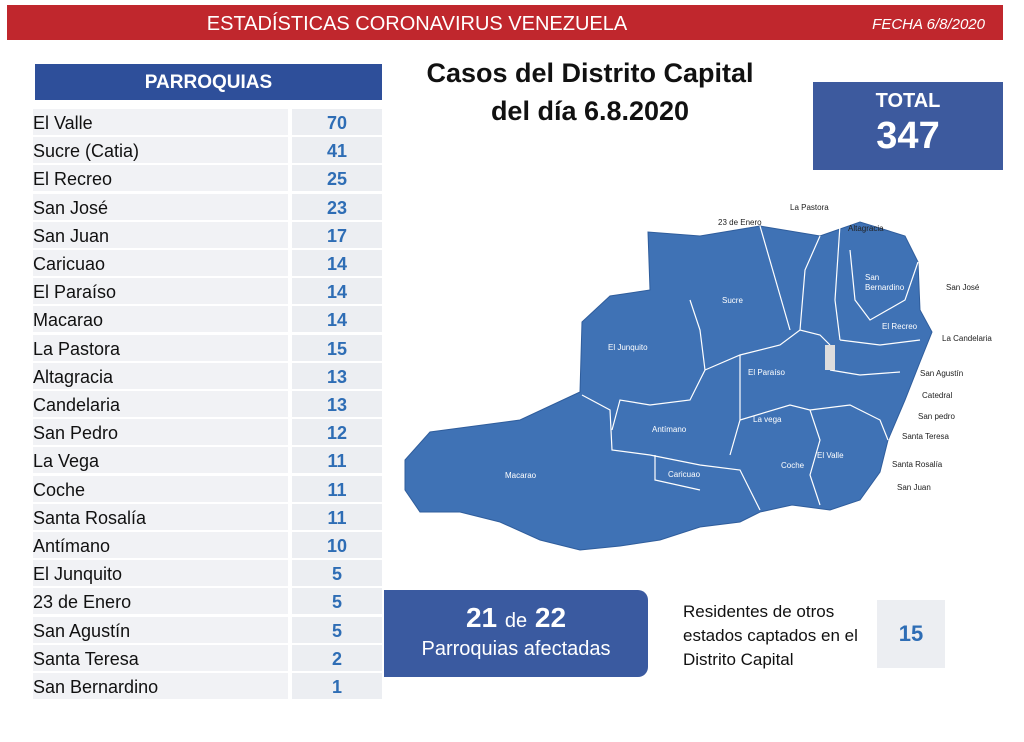 This screenshot has width=1024, height=742. Describe the element at coordinates (759, 611) in the screenshot. I see `residents-line: Residentes de otros` at that location.